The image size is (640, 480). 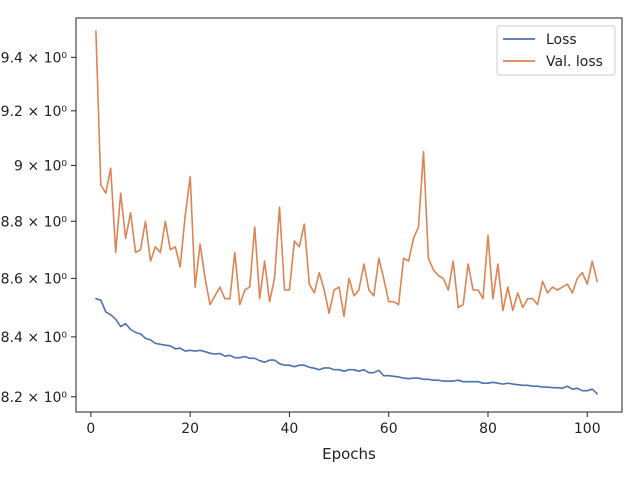 I want to click on x-axis-ticks: 0 20 40 60 80 100, so click(x=343, y=424).